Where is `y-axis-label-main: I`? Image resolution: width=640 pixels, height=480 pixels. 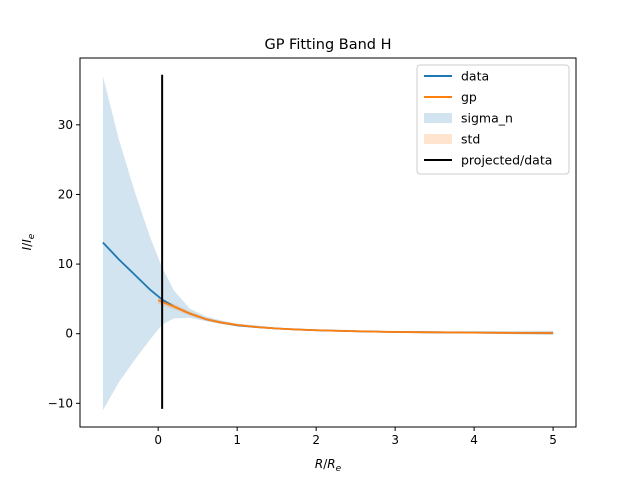 y-axis-label-main: I is located at coordinates (27, 248).